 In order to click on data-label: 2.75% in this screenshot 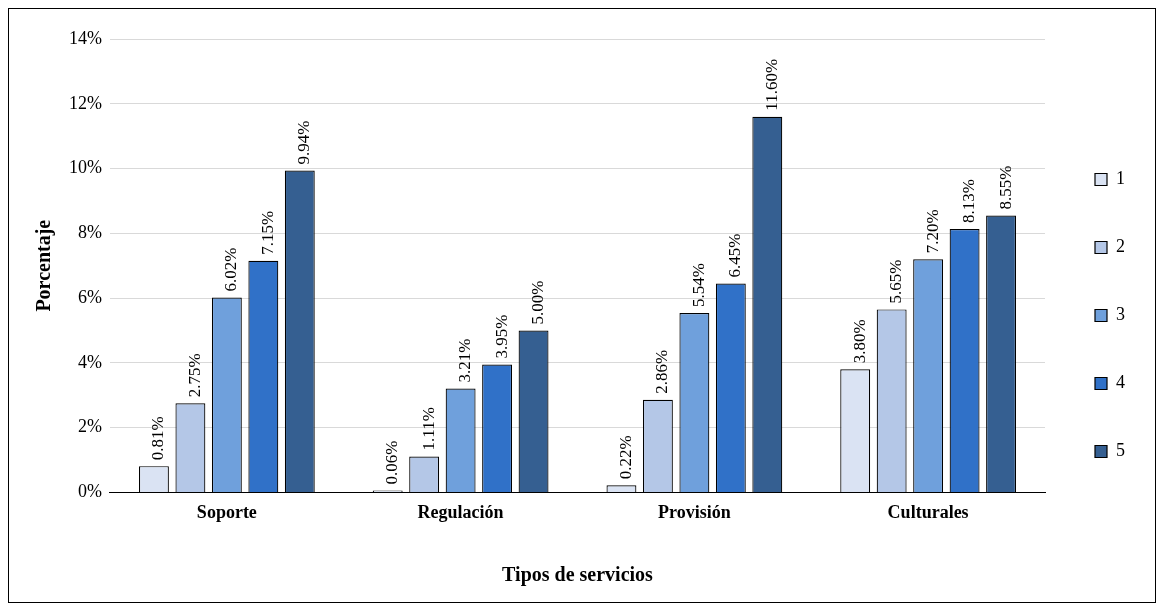, I will do `click(194, 375)`.